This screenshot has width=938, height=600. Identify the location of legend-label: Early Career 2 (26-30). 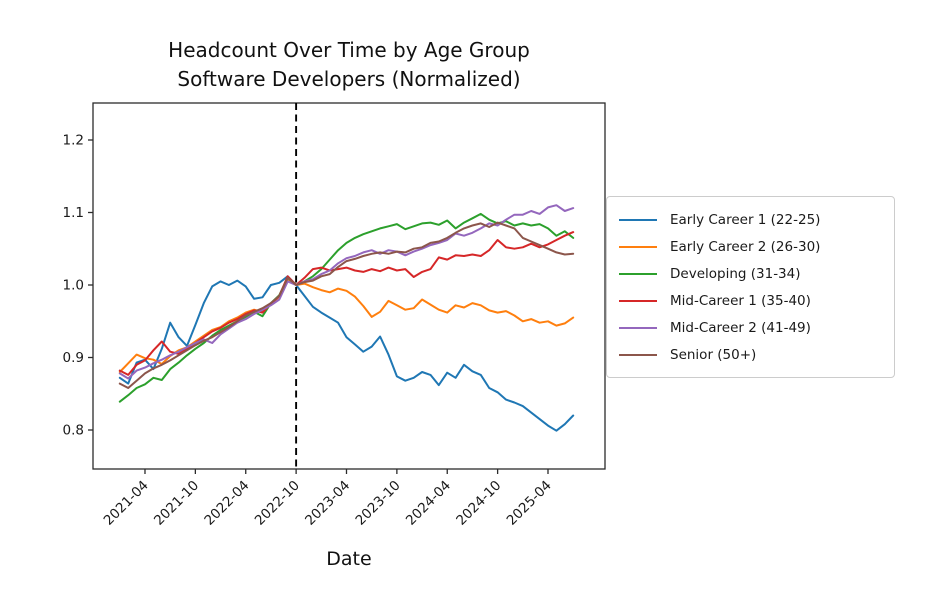
(745, 246).